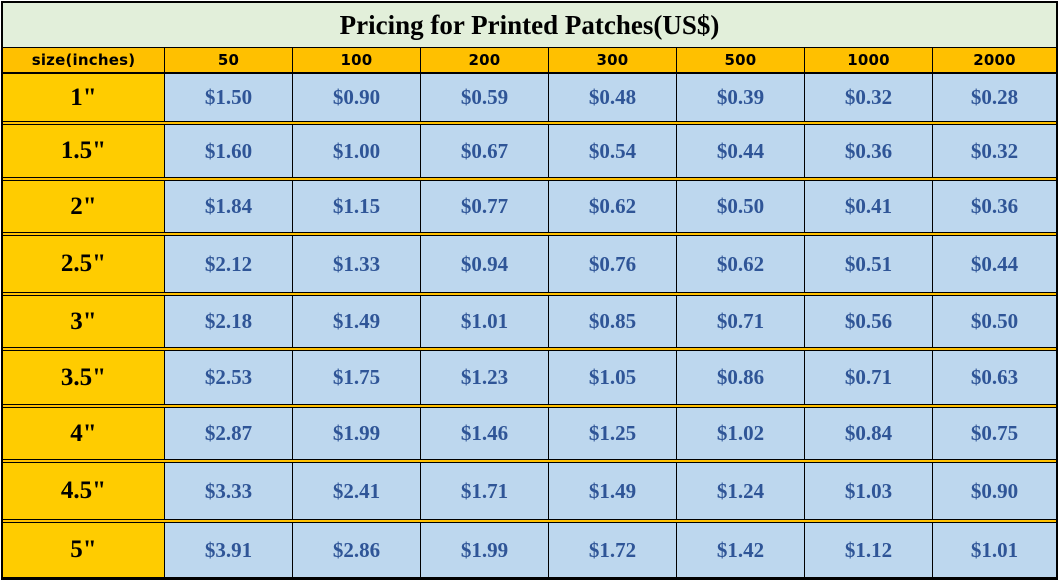  I want to click on table-title: Pricing for Printed Patches(US$), so click(529, 25).